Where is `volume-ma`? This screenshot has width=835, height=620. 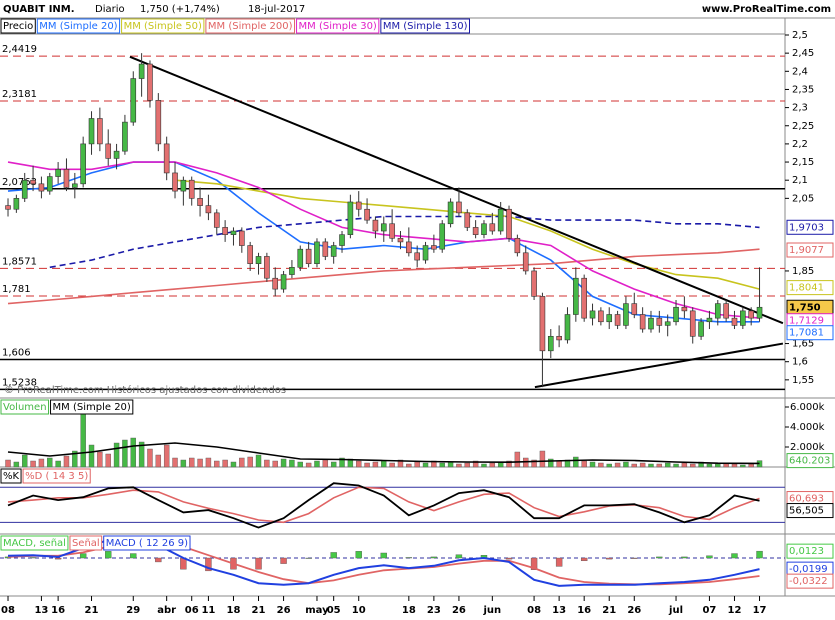
volume-ma is located at coordinates (383, 453).